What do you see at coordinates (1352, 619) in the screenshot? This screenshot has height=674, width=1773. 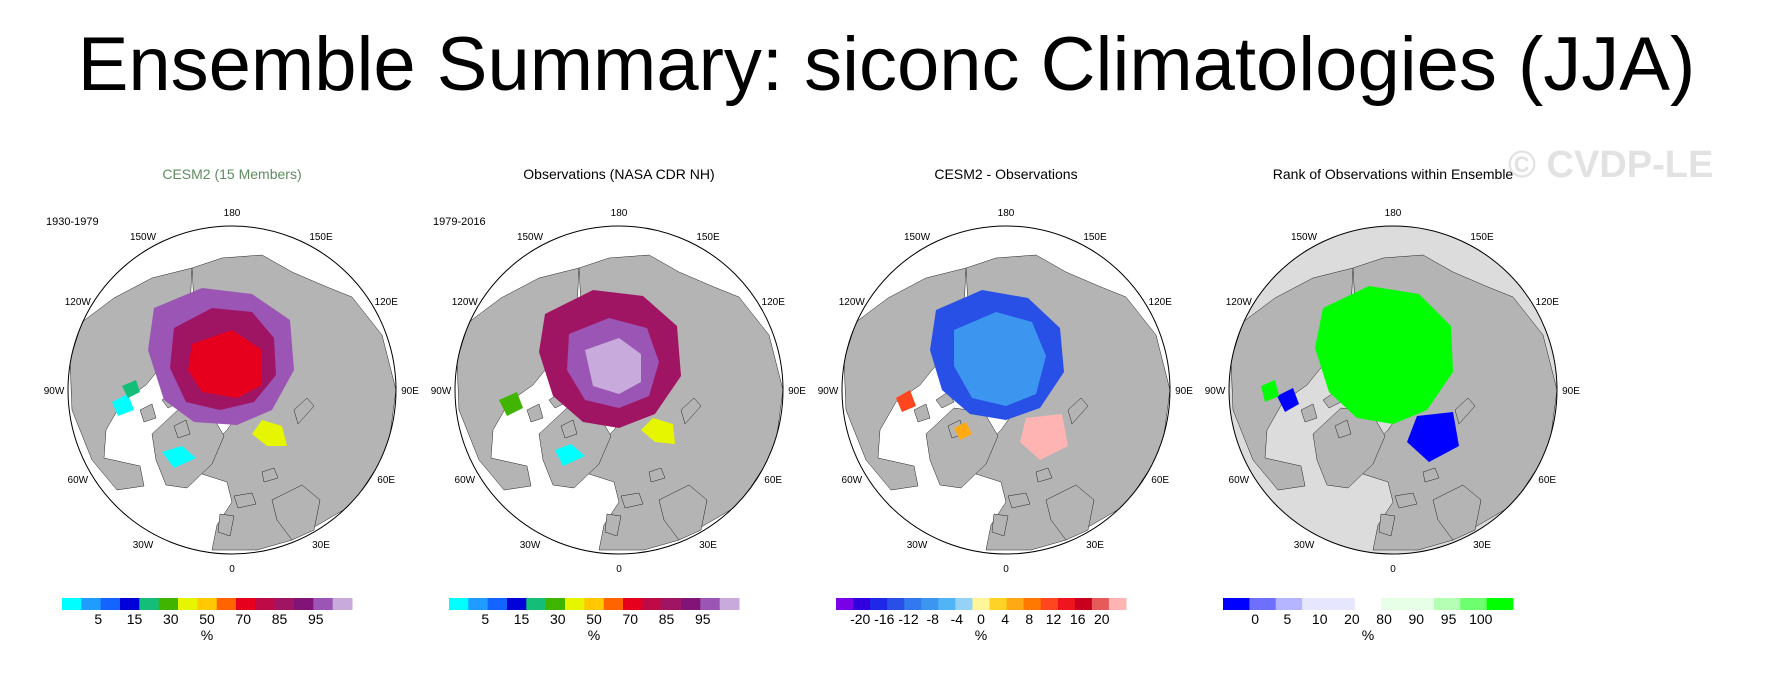 I see `colorbar-tick-label: 20` at bounding box center [1352, 619].